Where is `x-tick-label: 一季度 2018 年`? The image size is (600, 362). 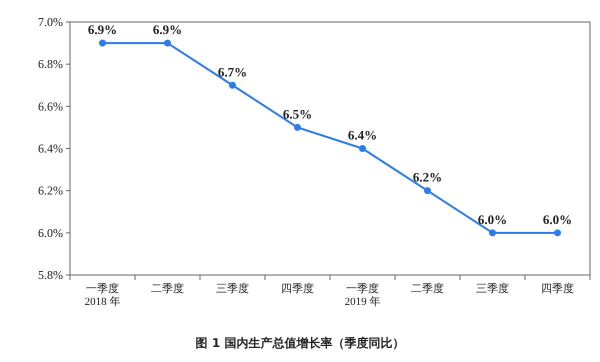
x-tick-label: 一季度 2018 年 is located at coordinates (102, 295).